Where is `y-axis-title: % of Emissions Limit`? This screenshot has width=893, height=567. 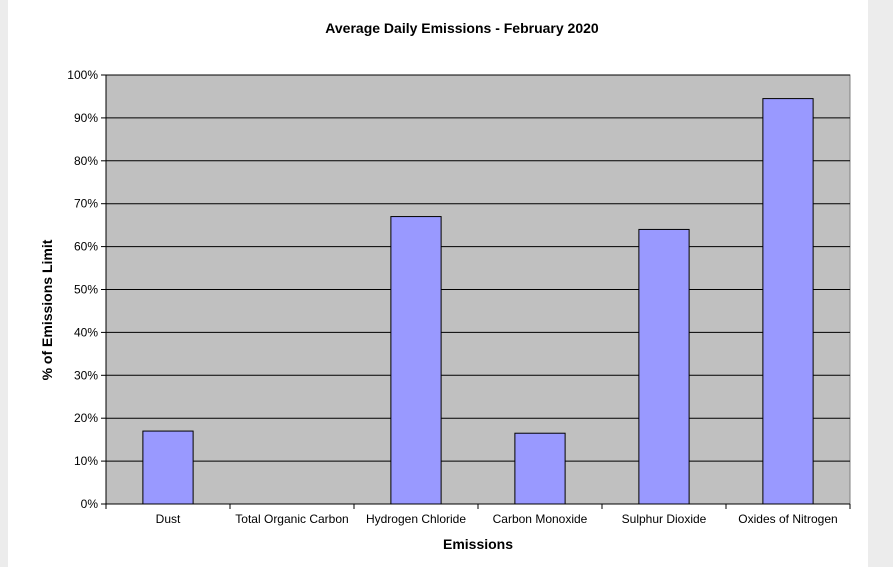
y-axis-title: % of Emissions Limit is located at coordinates (47, 309).